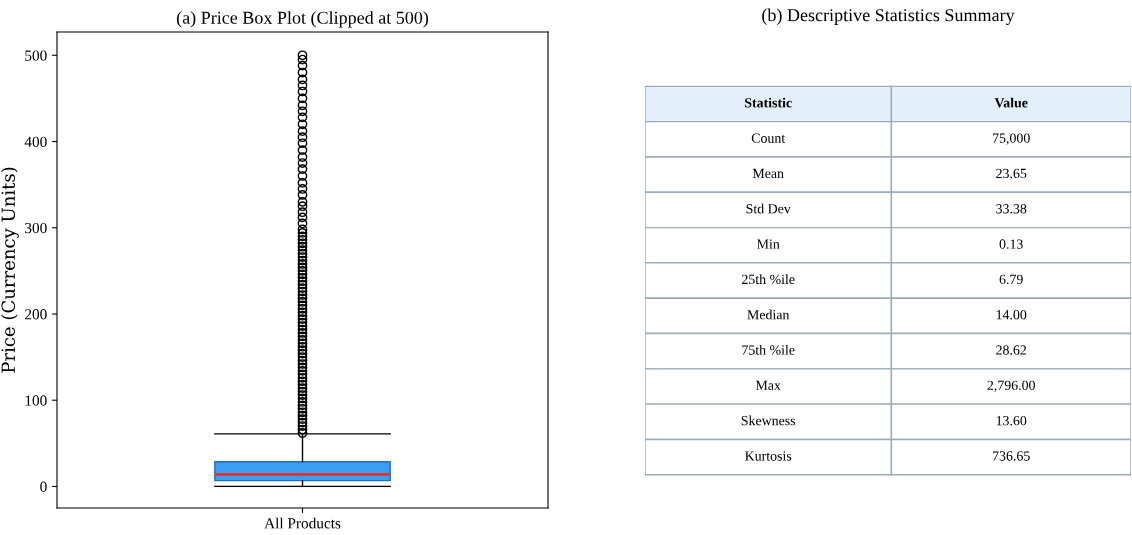  I want to click on category-label: Skewness, so click(768, 420).